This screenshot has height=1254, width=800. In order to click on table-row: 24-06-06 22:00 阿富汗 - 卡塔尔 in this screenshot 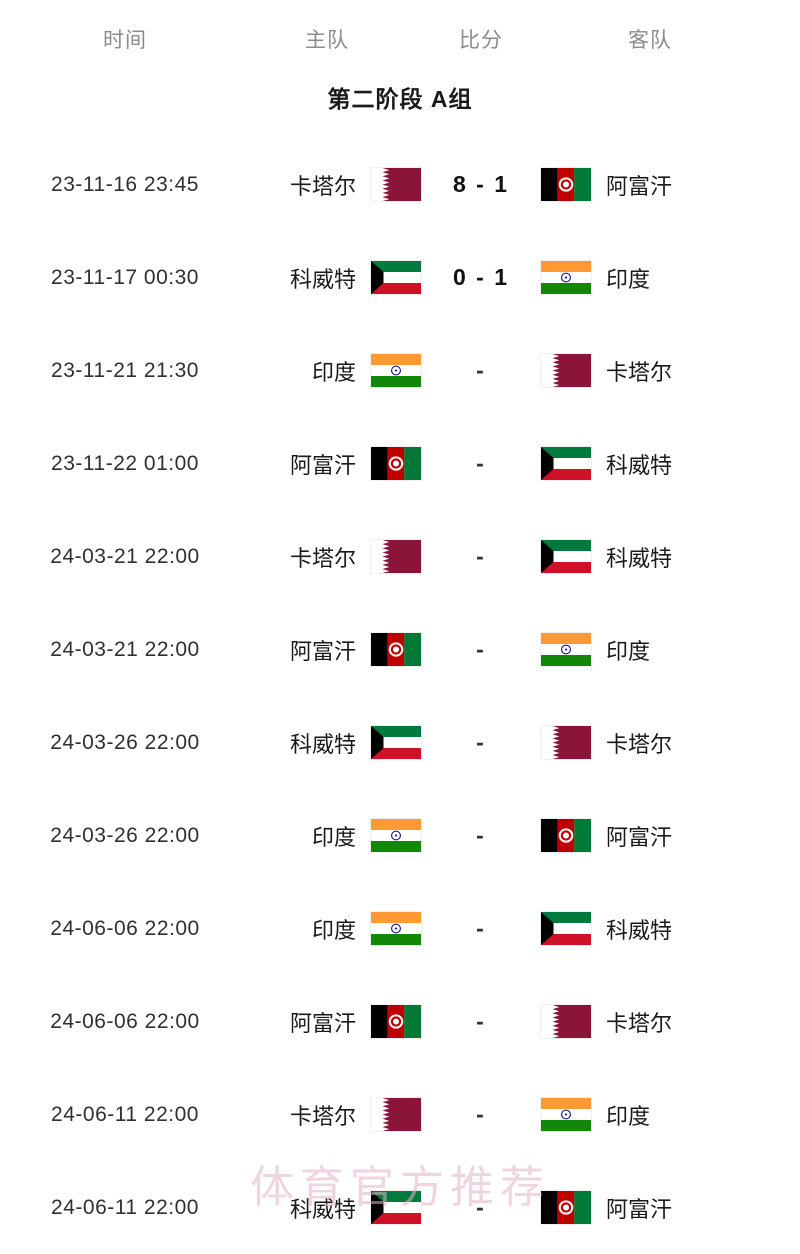, I will do `click(400, 1021)`.